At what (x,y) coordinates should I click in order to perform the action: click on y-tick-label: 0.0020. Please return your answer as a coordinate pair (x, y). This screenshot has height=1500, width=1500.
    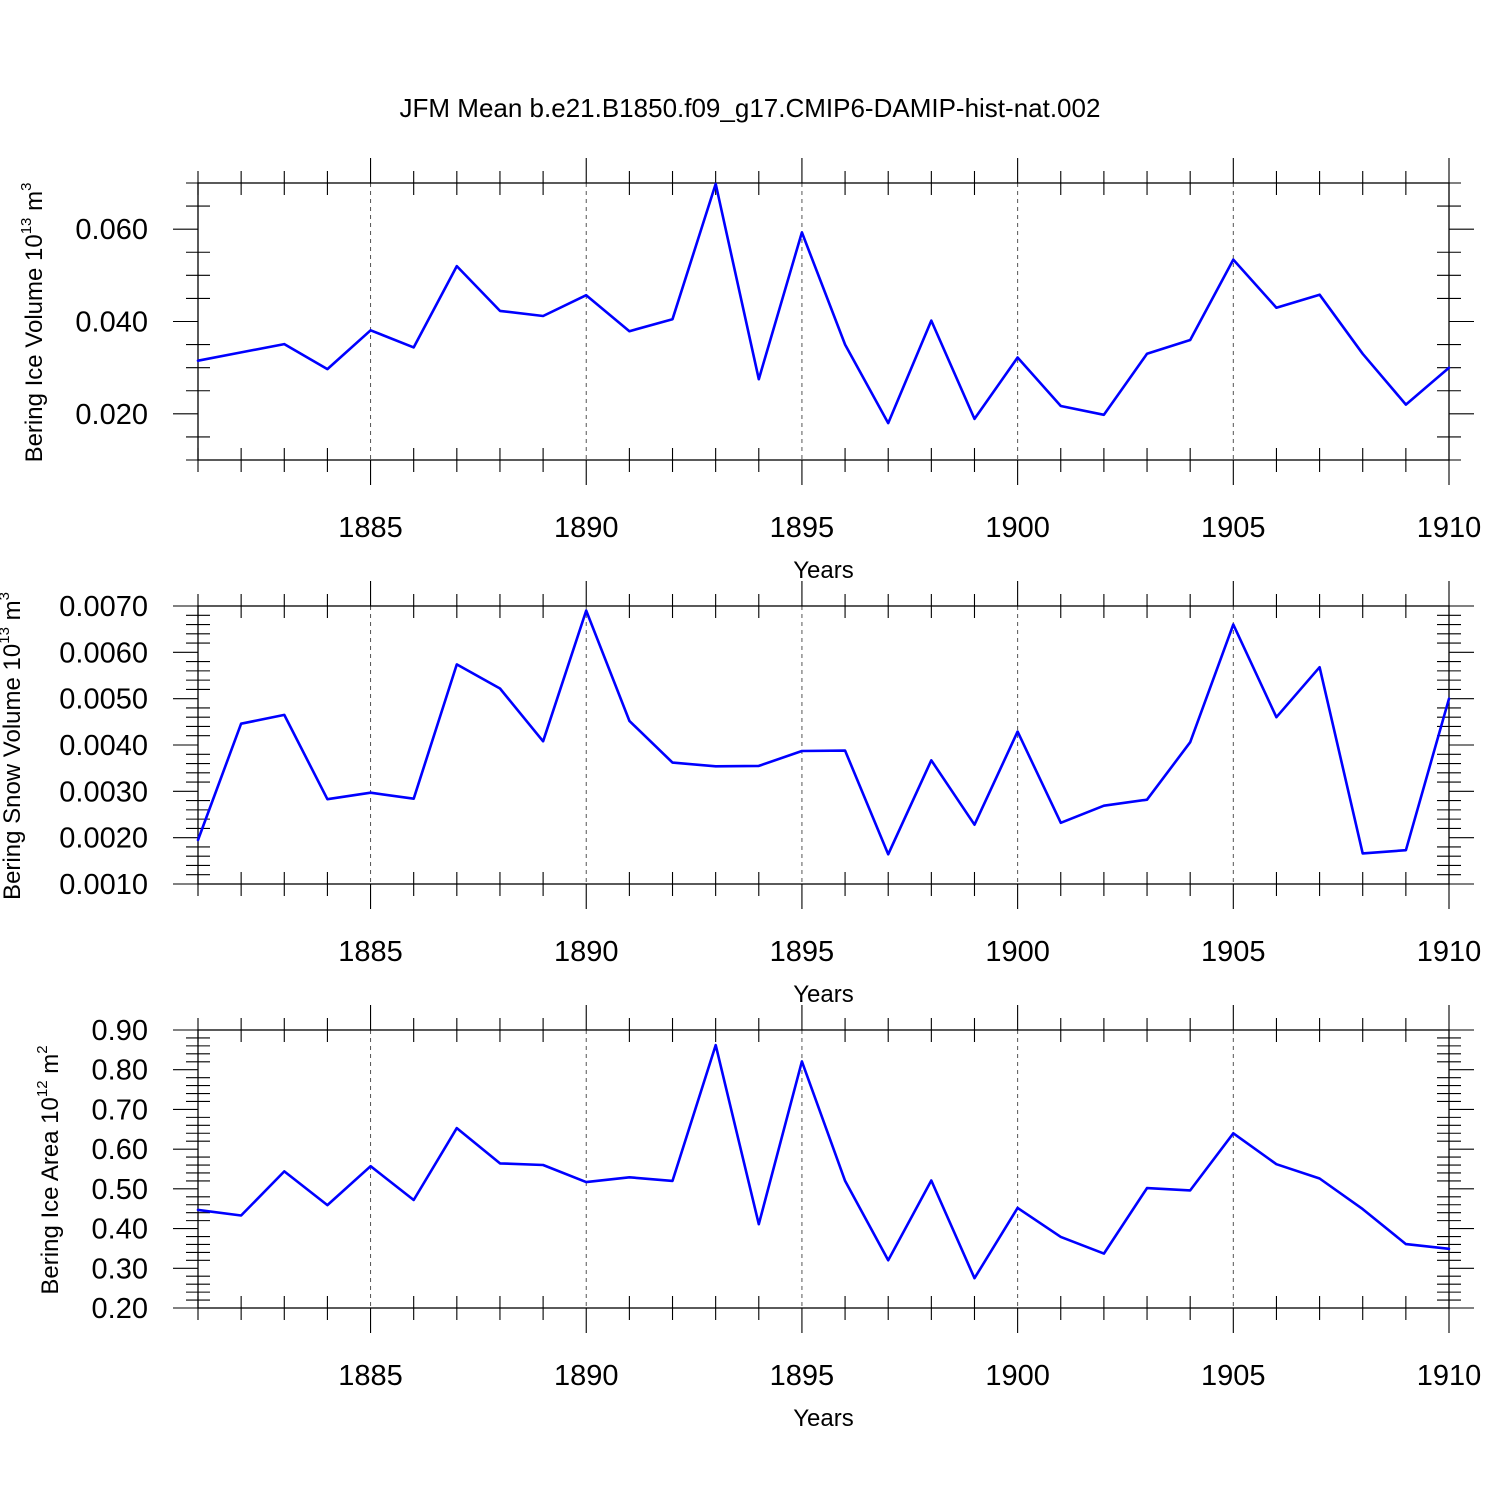
    Looking at the image, I should click on (103, 839).